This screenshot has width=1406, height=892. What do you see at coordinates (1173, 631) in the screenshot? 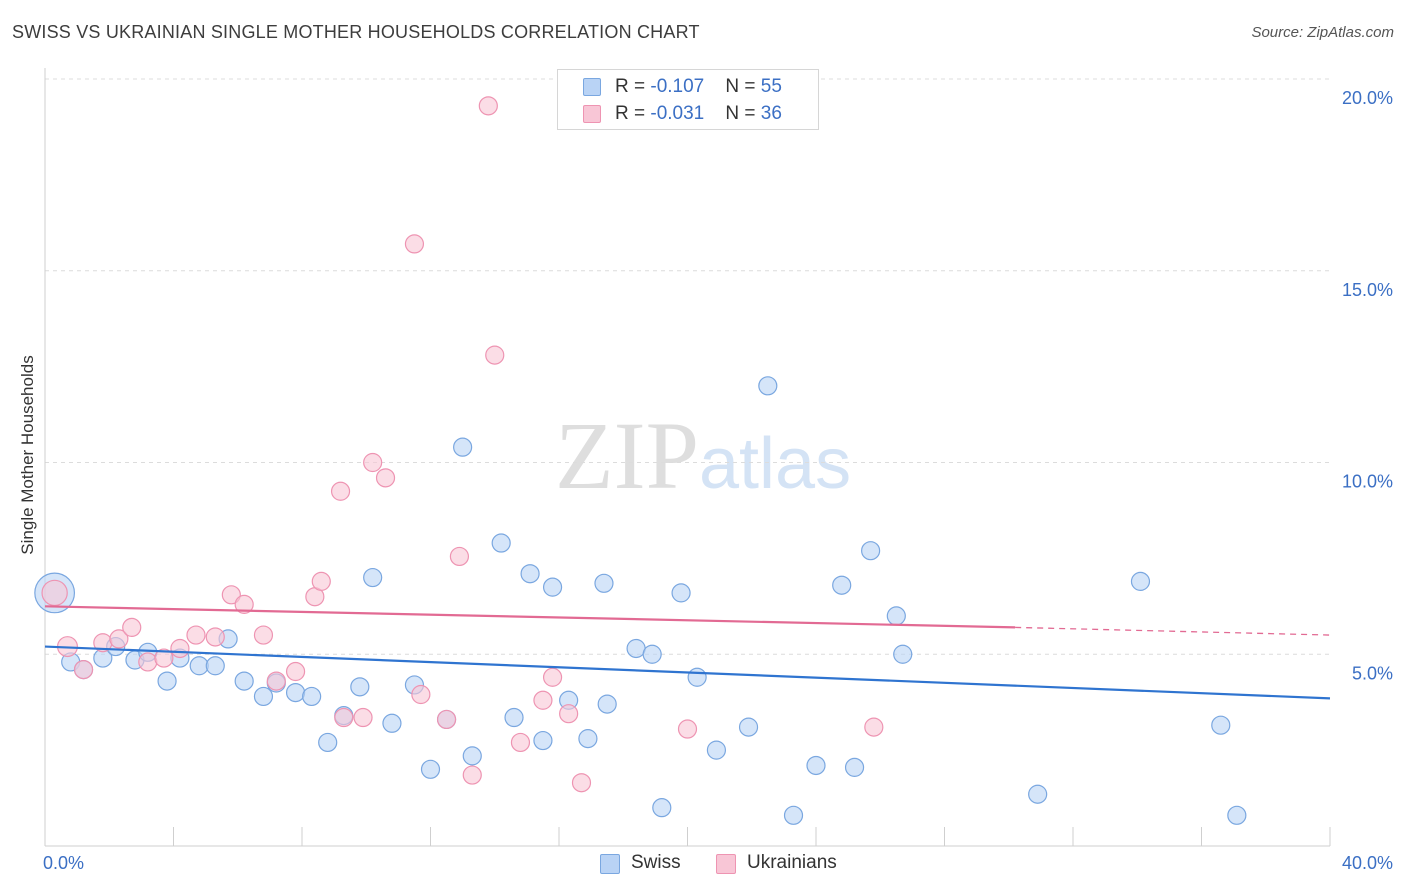
I see `trend-line-extension-ukrainians` at bounding box center [1173, 631].